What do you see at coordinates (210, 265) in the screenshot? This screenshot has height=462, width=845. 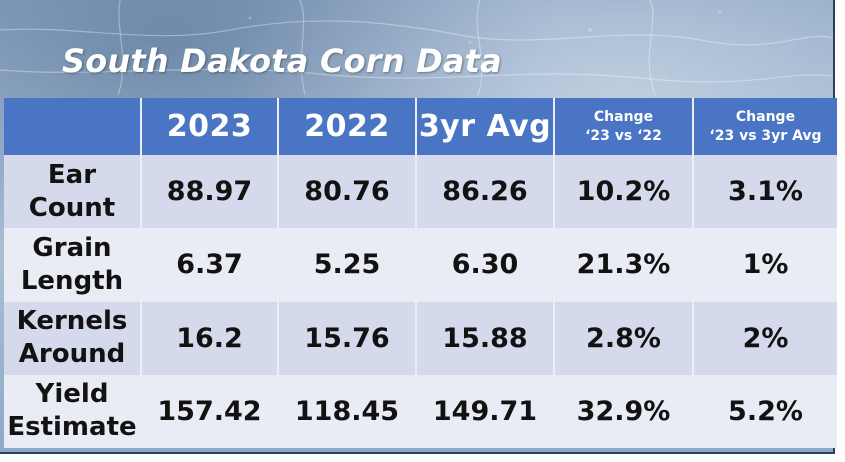 I see `cell-2023: 6.37` at bounding box center [210, 265].